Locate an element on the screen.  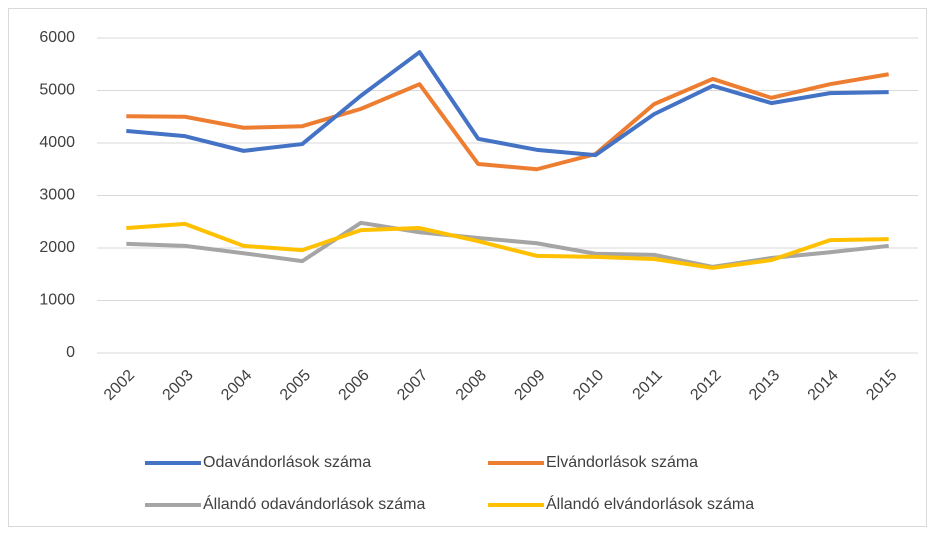
x-tick-label: 2004 is located at coordinates (236, 385).